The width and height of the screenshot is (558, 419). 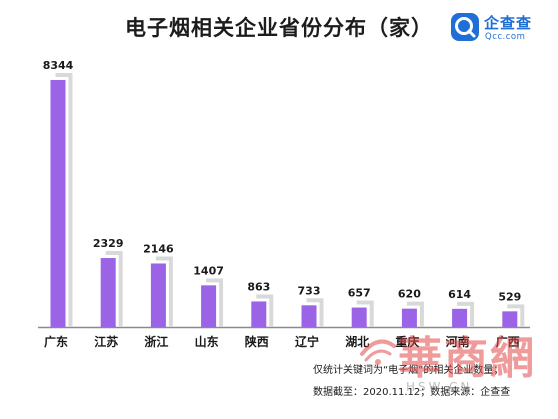 I want to click on bar-value-label: 657, so click(x=359, y=293).